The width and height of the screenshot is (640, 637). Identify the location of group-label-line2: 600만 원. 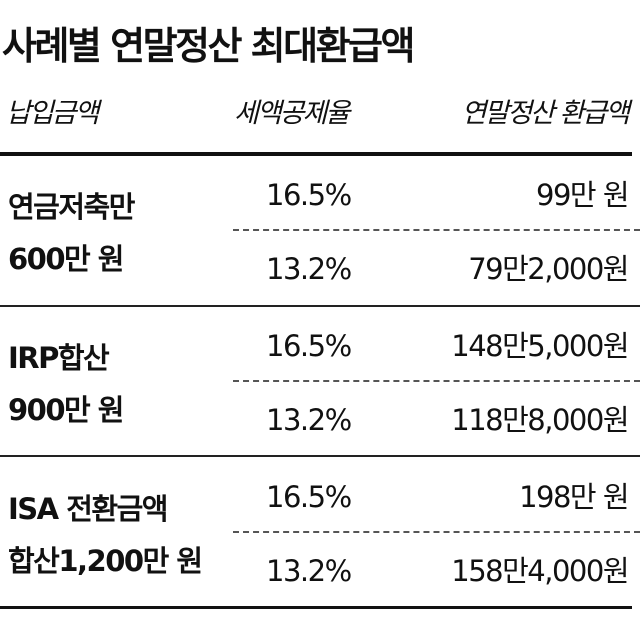
(66, 259).